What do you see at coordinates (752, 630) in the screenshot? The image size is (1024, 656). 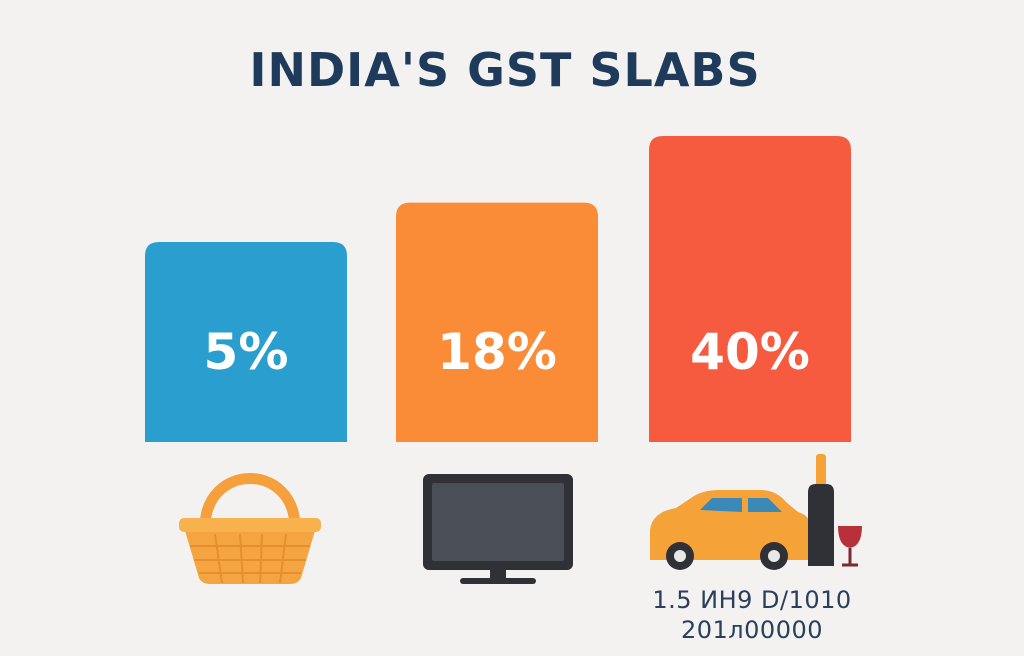 I see `annotation-line-2: 201л00000` at bounding box center [752, 630].